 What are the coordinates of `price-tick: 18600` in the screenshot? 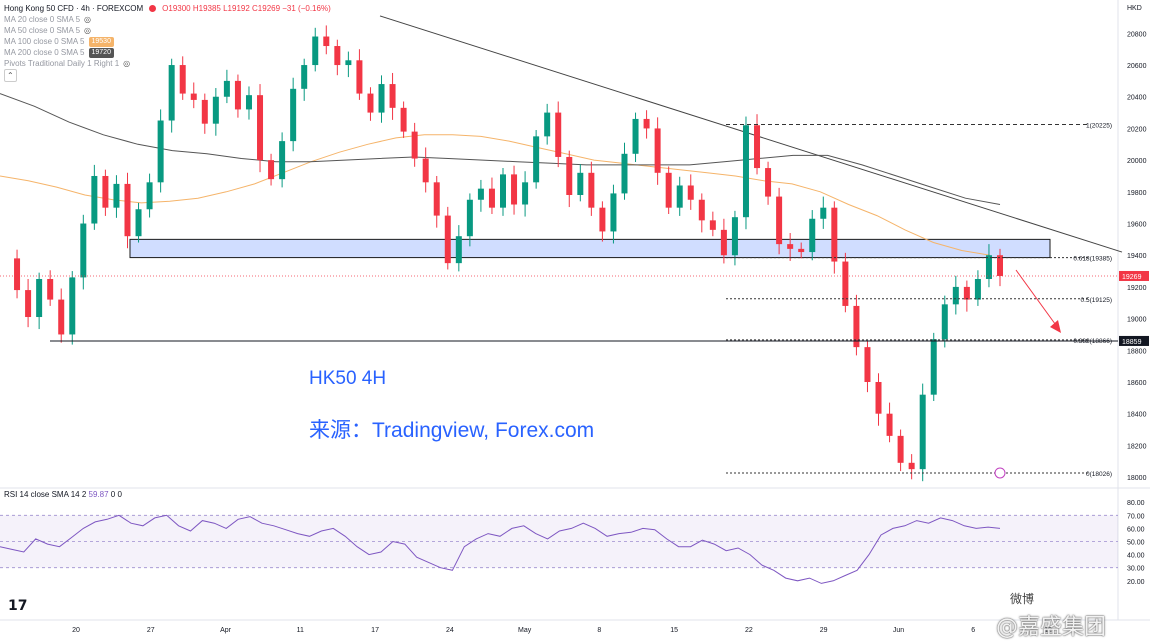 It's located at (1137, 383).